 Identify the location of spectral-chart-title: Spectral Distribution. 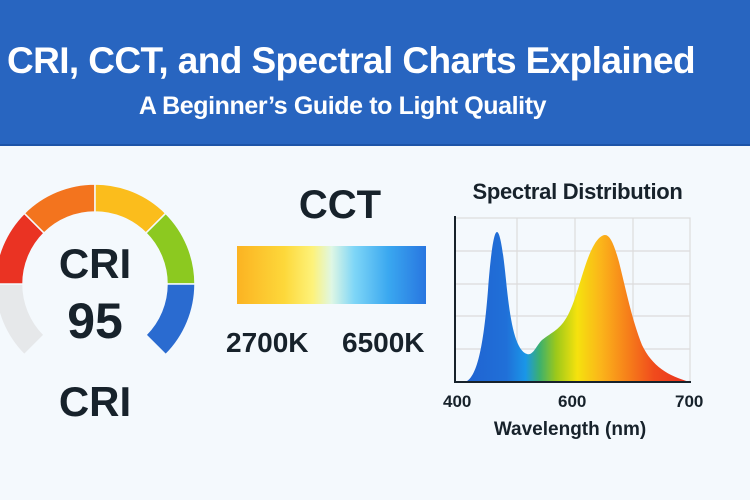
(577, 191).